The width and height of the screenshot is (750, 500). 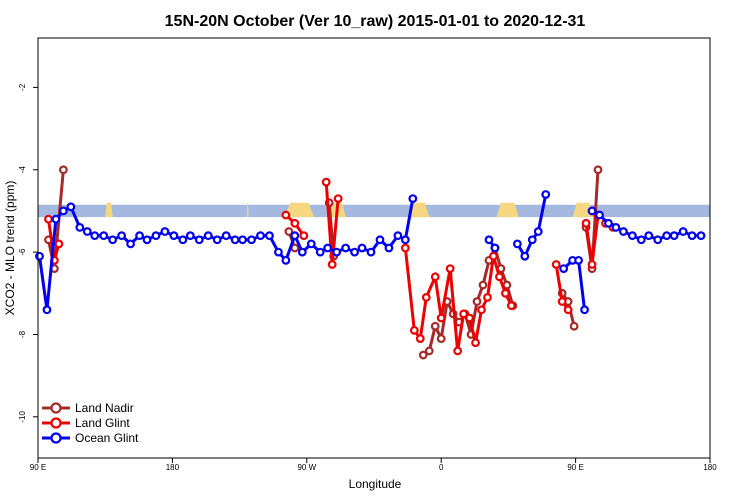 I want to click on x-tick-label: 180, so click(x=710, y=467).